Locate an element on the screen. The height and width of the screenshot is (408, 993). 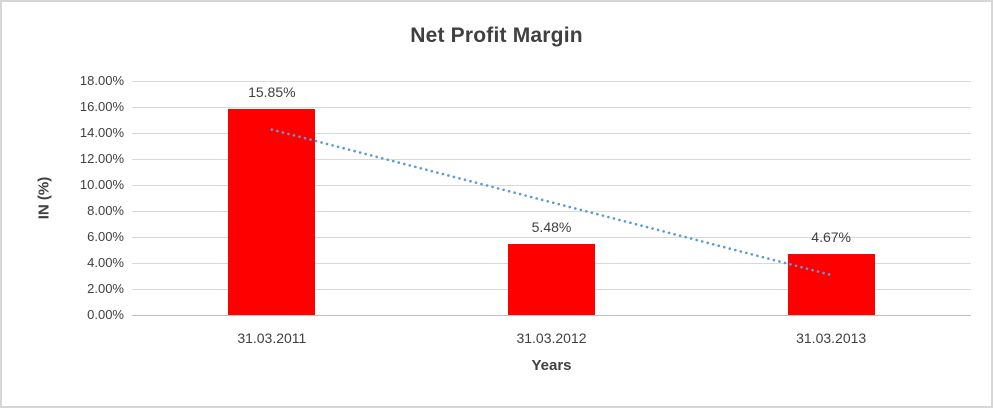
y-tick-label-14: 14.00% is located at coordinates (101, 132).